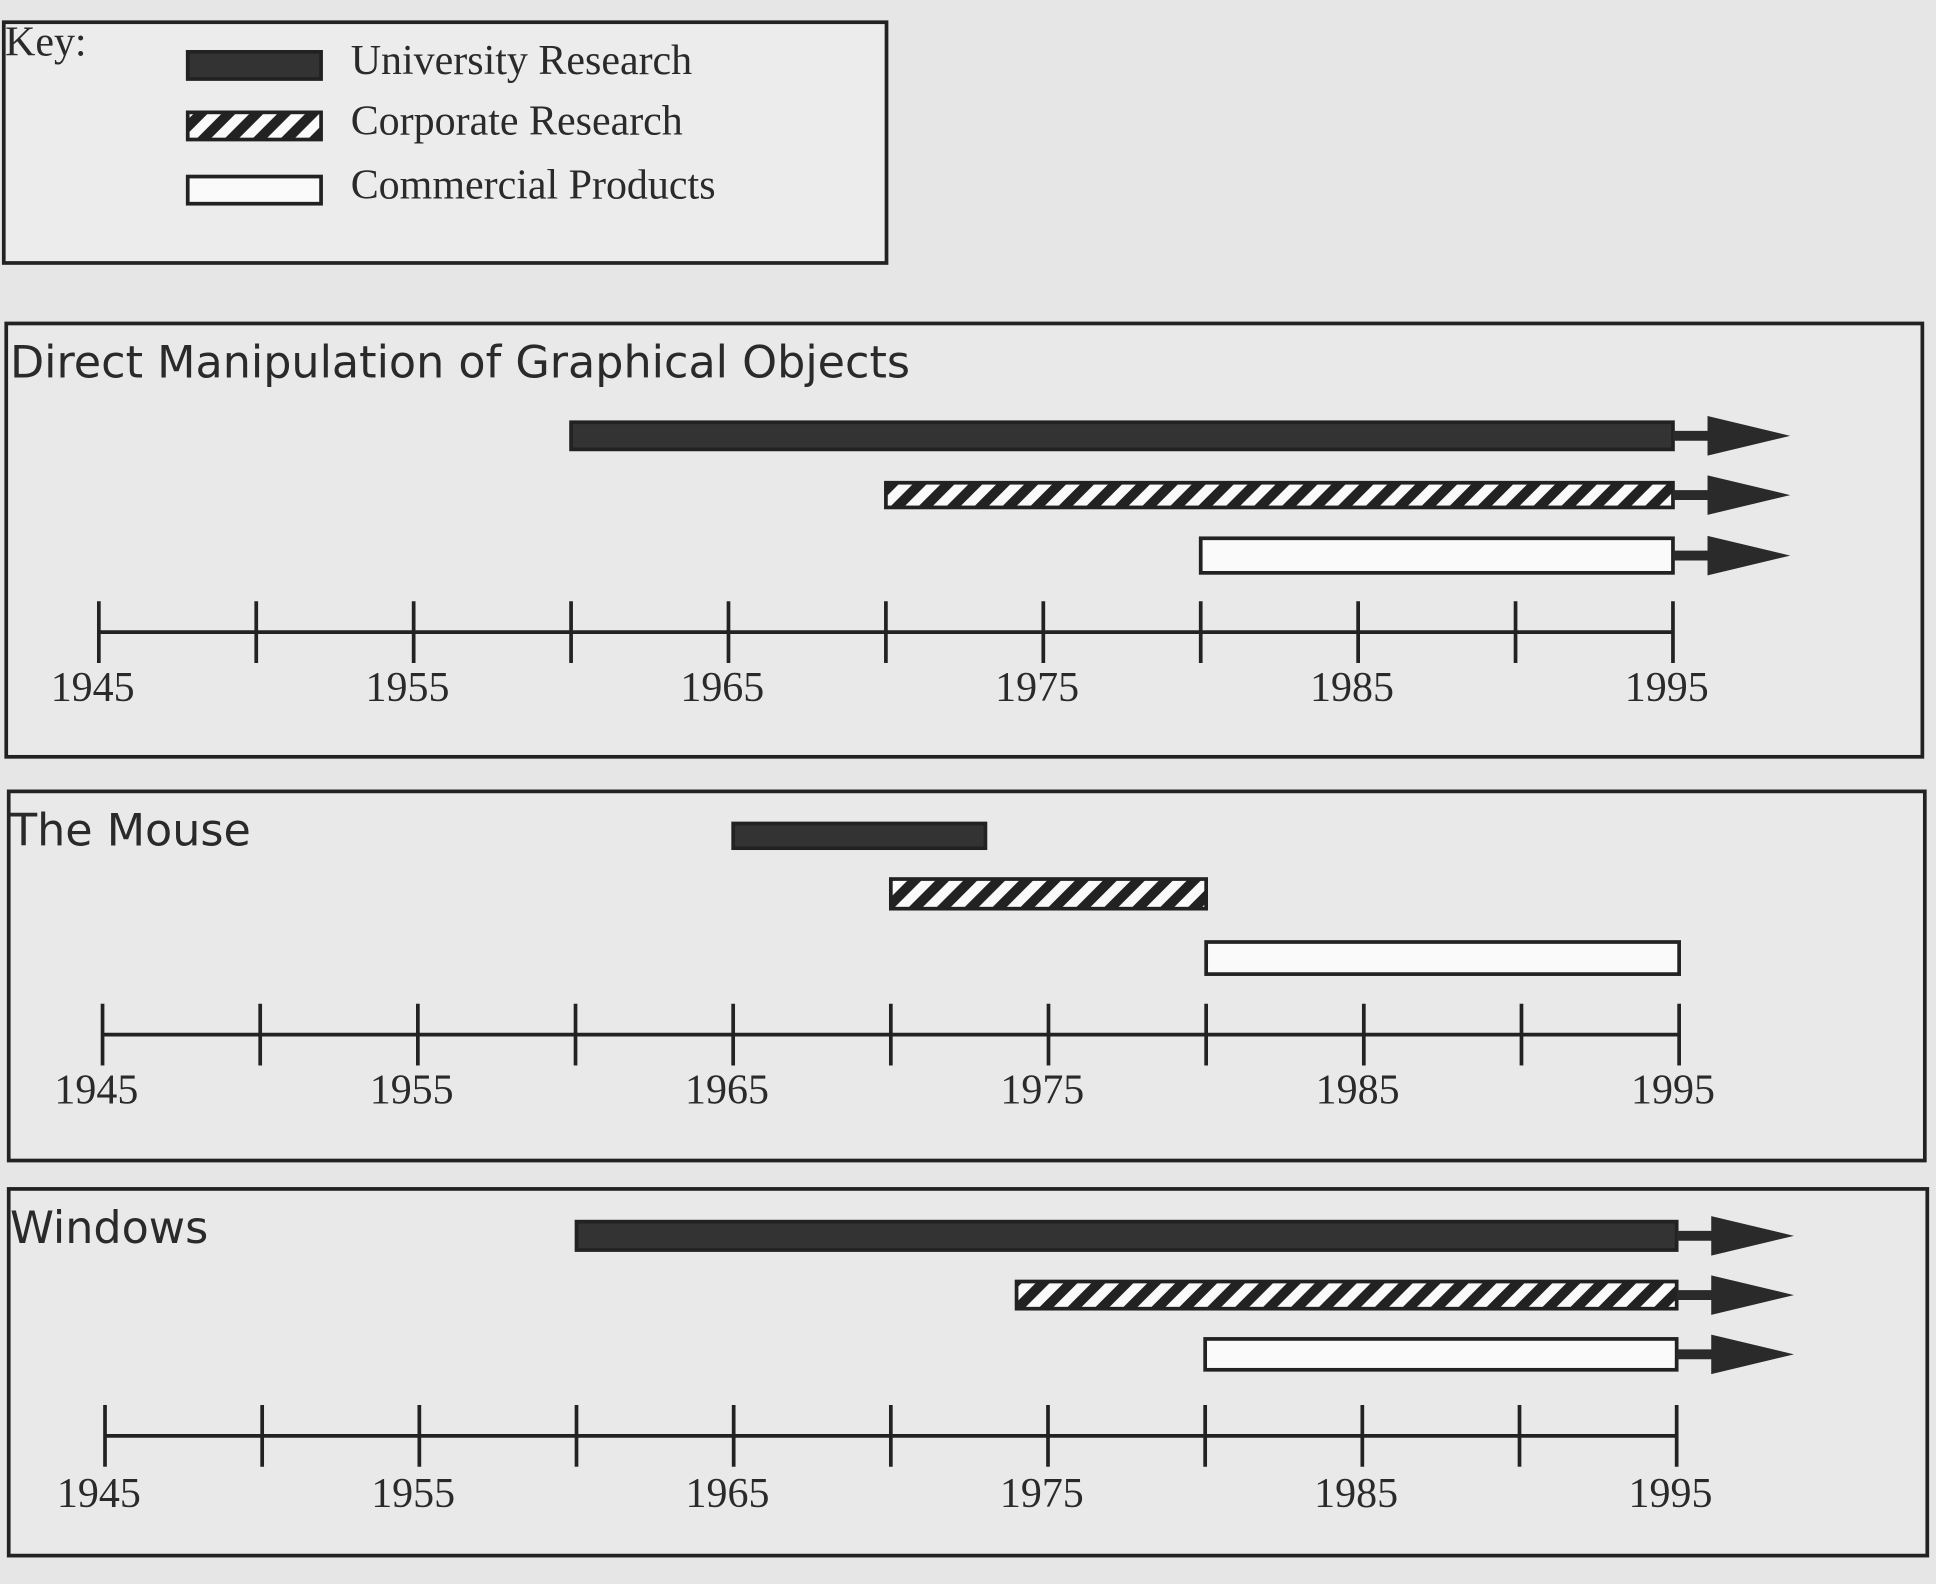 The width and height of the screenshot is (1936, 1584). What do you see at coordinates (130, 830) in the screenshot?
I see `panel-title: The Mouse` at bounding box center [130, 830].